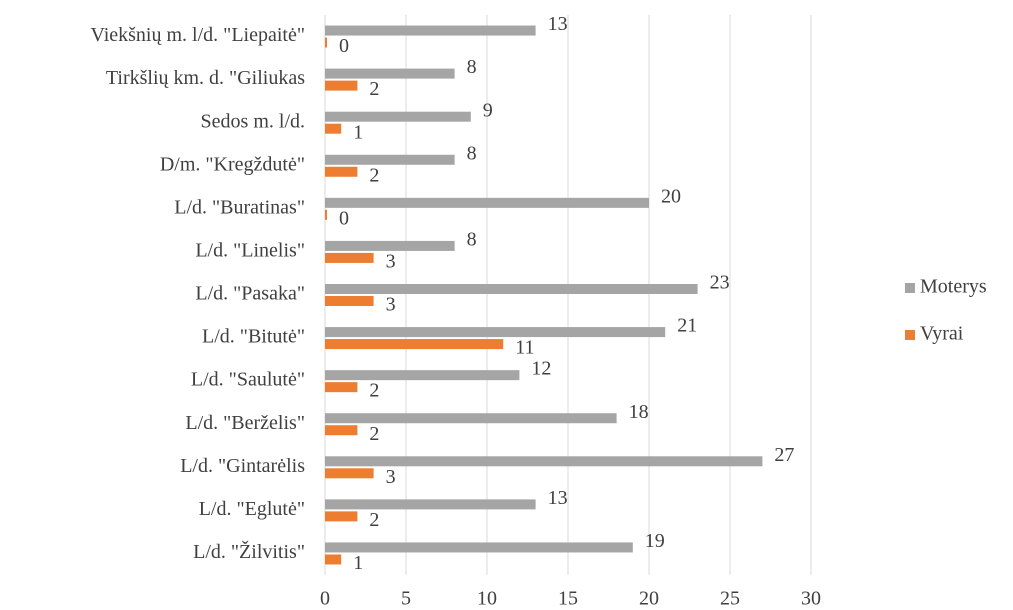 Image resolution: width=1013 pixels, height=610 pixels. What do you see at coordinates (205, 78) in the screenshot?
I see `y-tick-label: Tirkšlių km. d. "Giliukas` at bounding box center [205, 78].